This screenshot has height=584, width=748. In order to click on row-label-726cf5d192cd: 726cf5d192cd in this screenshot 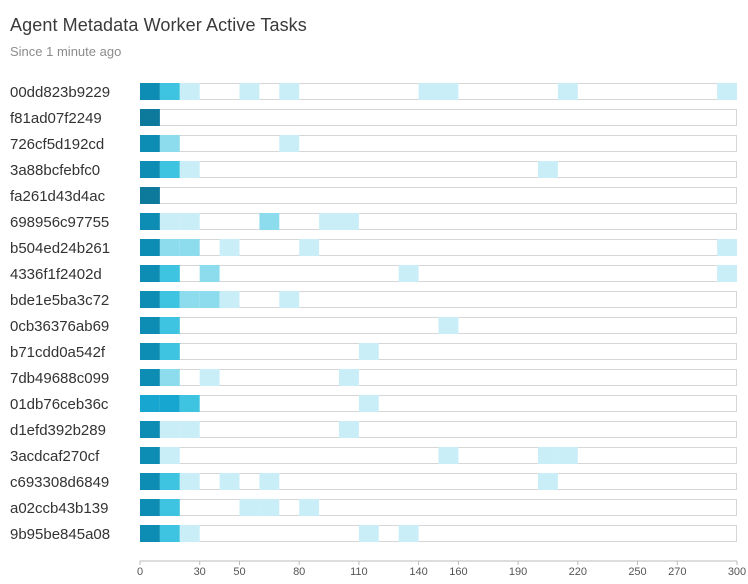, I will do `click(57, 144)`.